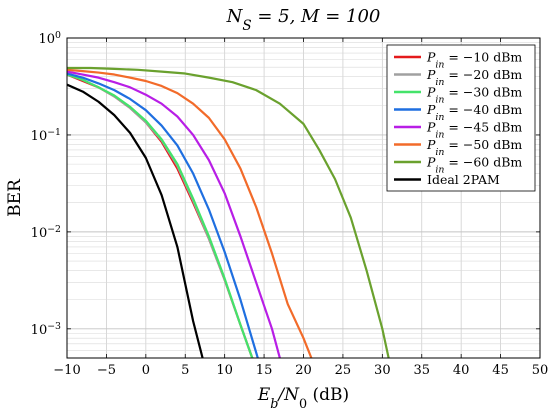 The height and width of the screenshot is (416, 550). Describe the element at coordinates (46, 135) in the screenshot. I see `y-tick-label: 10⁻¹` at that location.